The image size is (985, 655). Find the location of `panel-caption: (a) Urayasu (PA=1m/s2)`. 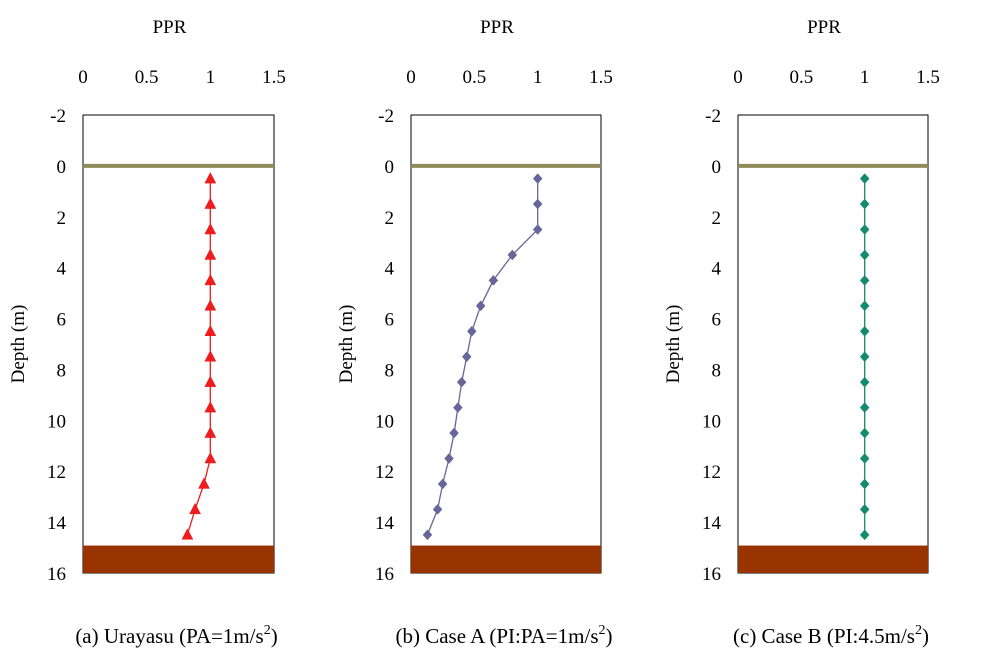

panel-caption: (a) Urayasu (PA=1m/s2) is located at coordinates (176, 635).